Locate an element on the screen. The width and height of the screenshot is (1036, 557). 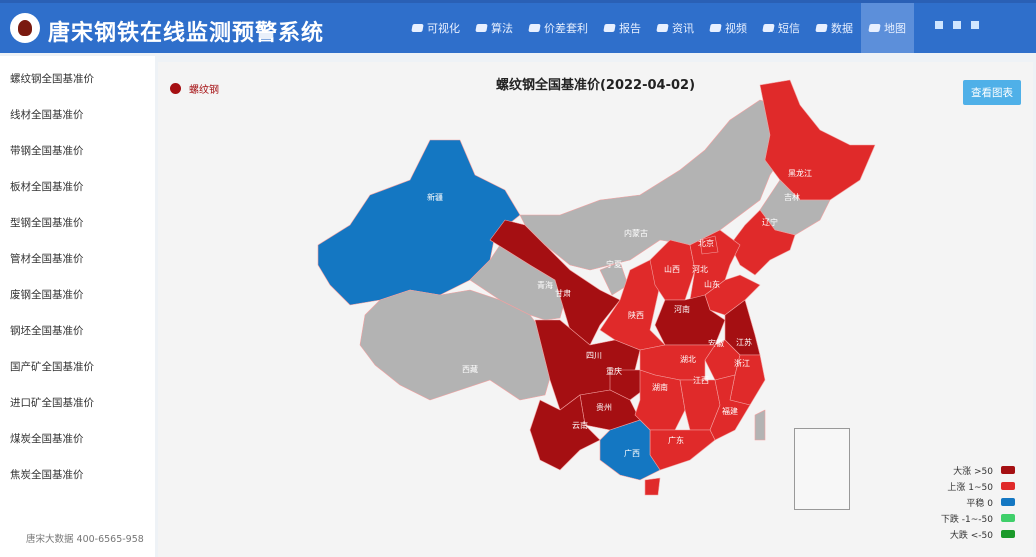
province-label: 新疆 is located at coordinates (435, 197).